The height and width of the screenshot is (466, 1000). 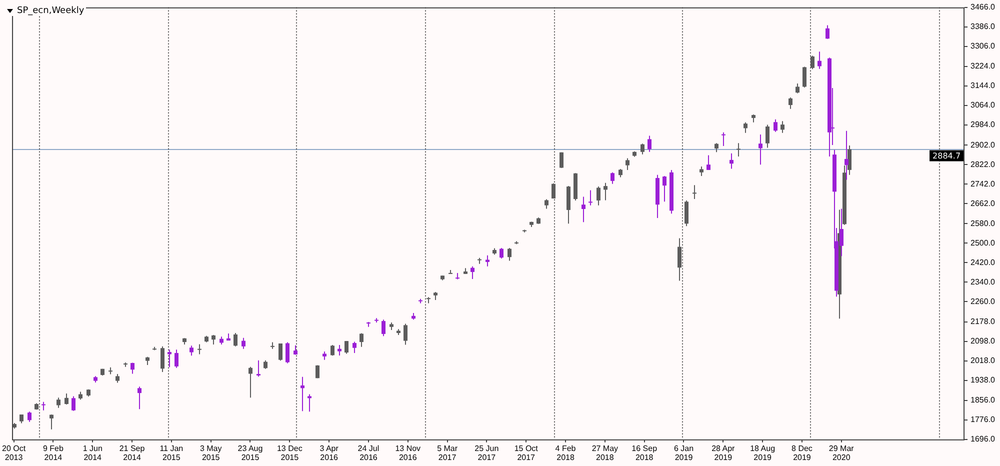 What do you see at coordinates (329, 453) in the screenshot?
I see `x-tick-label: 3 Apr 2016` at bounding box center [329, 453].